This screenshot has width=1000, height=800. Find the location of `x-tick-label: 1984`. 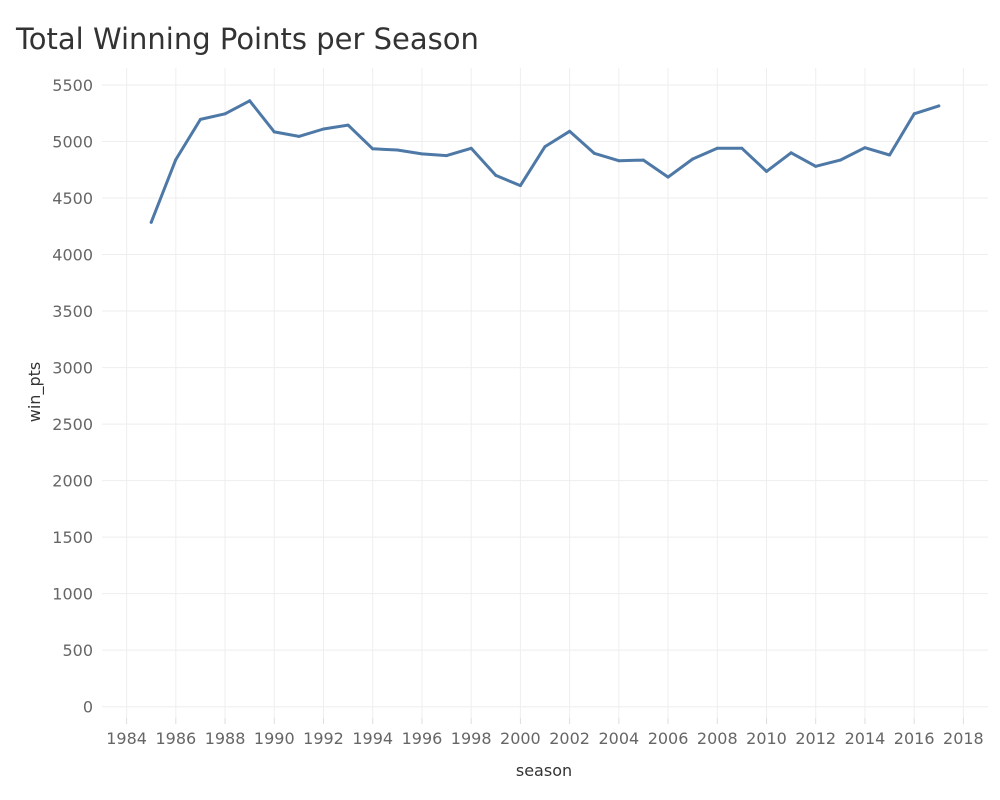

x-tick-label: 1984 is located at coordinates (126, 738).